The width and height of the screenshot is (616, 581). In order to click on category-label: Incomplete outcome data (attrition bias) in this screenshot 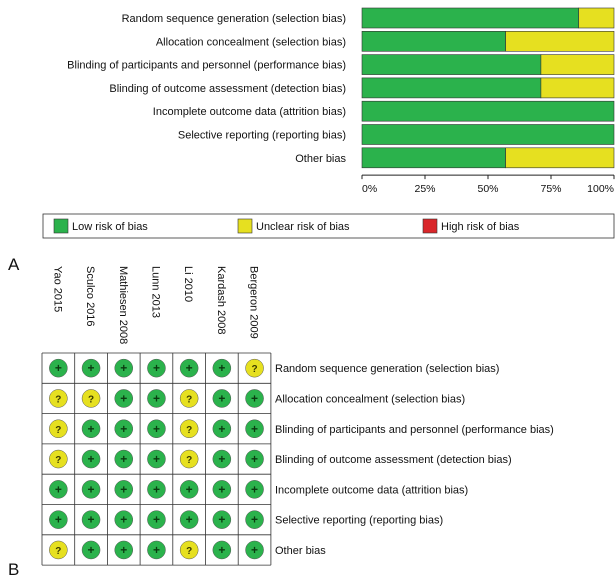, I will do `click(249, 112)`.